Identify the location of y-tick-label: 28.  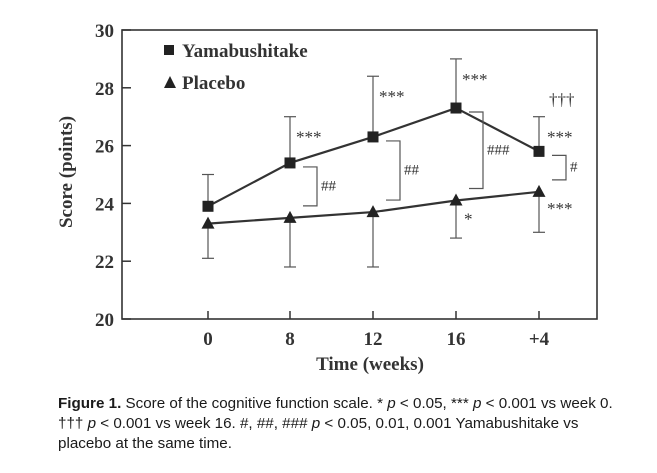
(104, 89).